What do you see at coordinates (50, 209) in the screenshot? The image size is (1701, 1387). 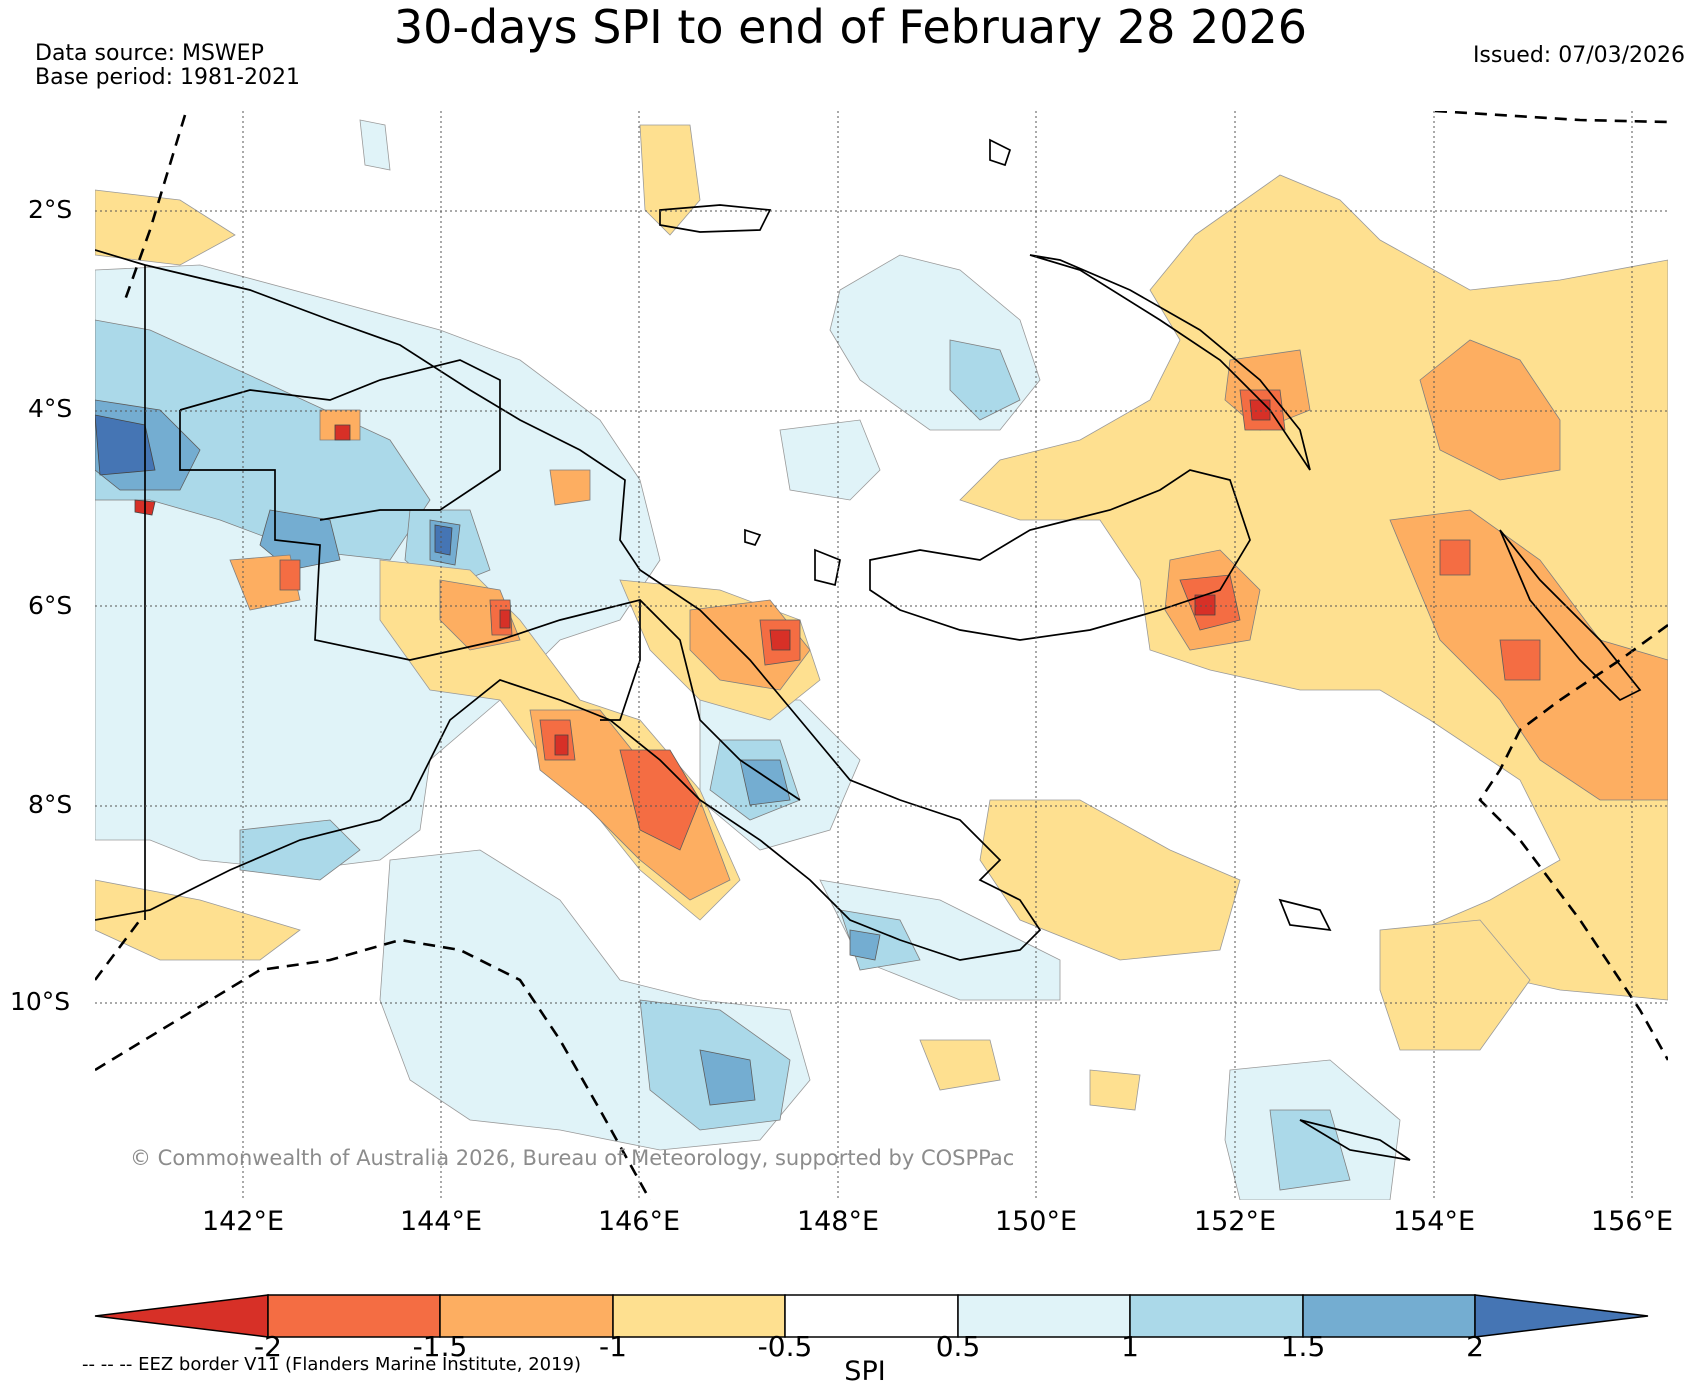 I see `lat-label-2s: 2°S` at bounding box center [50, 209].